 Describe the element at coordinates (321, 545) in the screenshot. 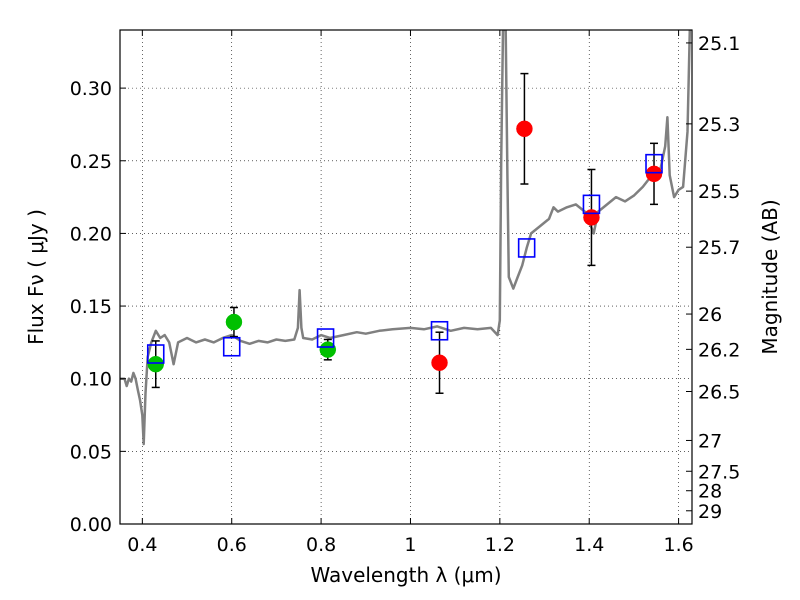

I see `x-tick-label: 0.8` at that location.